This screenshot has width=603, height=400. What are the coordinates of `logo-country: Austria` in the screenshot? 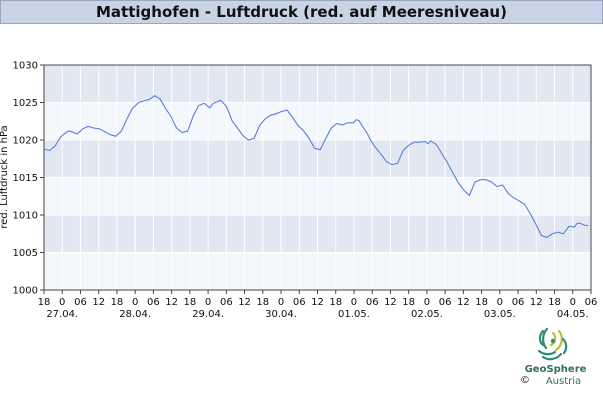 It's located at (563, 381).